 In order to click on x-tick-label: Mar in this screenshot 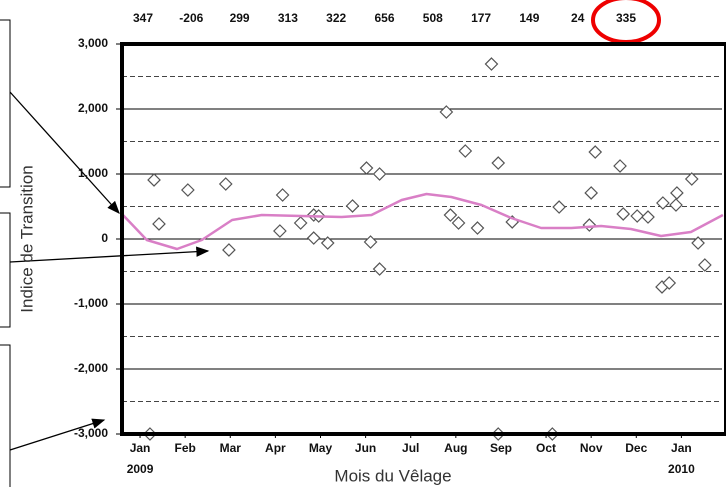, I will do `click(231, 448)`.